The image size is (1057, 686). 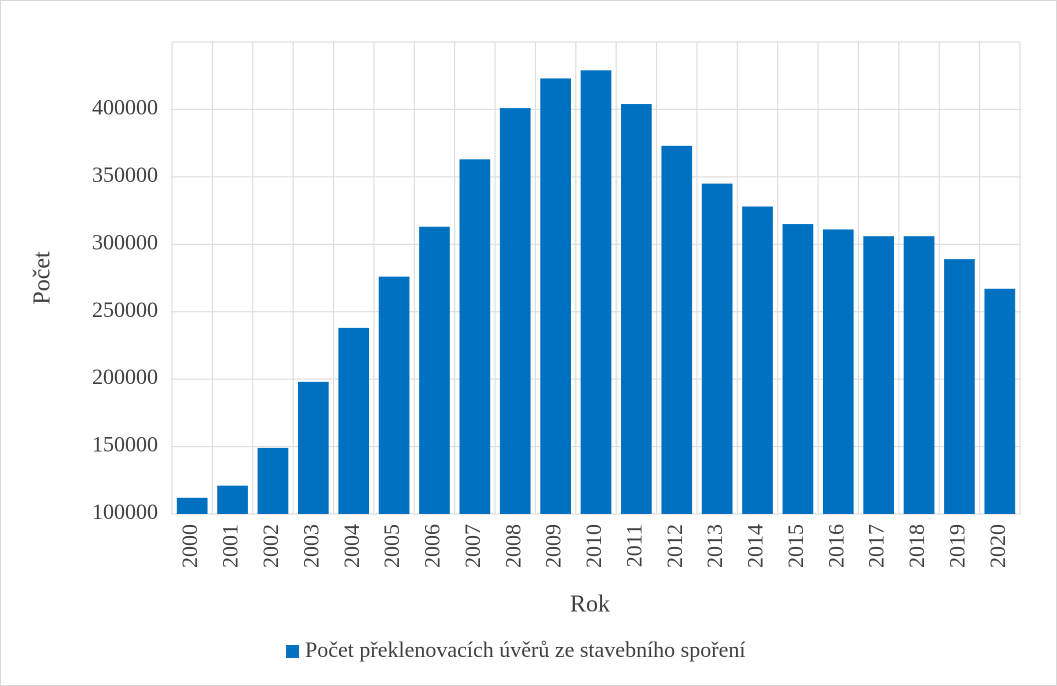 What do you see at coordinates (755, 546) in the screenshot?
I see `x-tick-label: 2014` at bounding box center [755, 546].